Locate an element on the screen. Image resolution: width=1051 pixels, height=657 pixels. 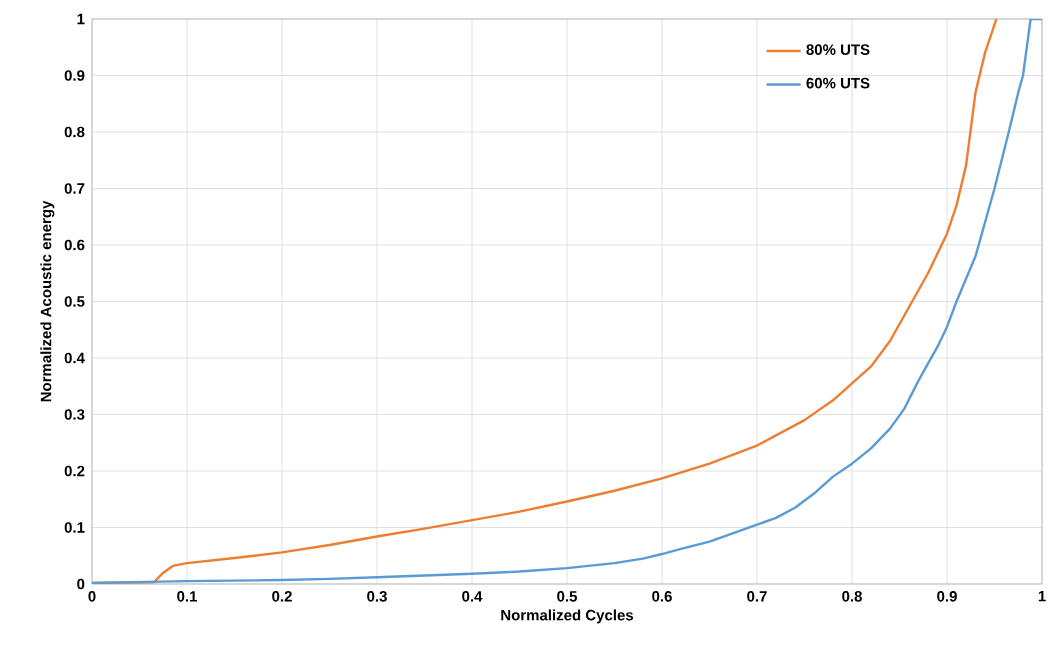
y-tick-label: 0.7 is located at coordinates (74, 188).